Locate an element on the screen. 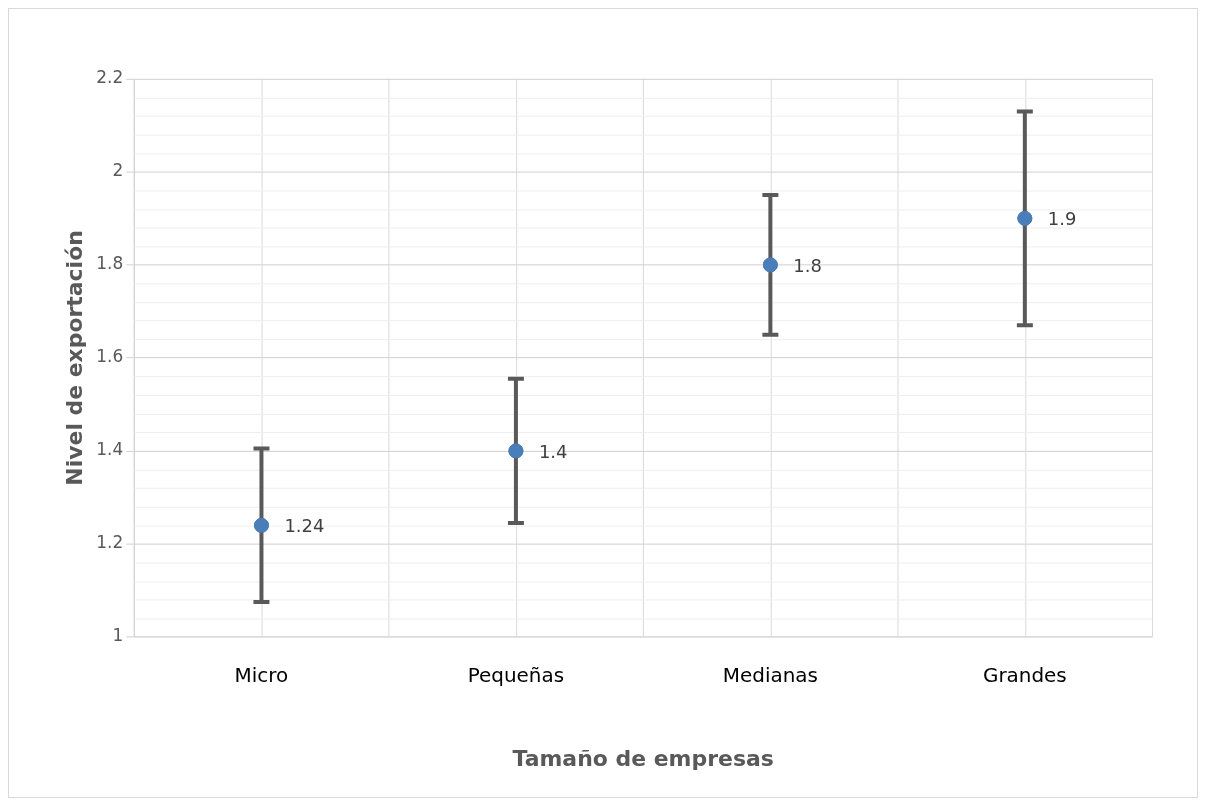 The image size is (1209, 807). x-tick-label: Micro is located at coordinates (261, 675).